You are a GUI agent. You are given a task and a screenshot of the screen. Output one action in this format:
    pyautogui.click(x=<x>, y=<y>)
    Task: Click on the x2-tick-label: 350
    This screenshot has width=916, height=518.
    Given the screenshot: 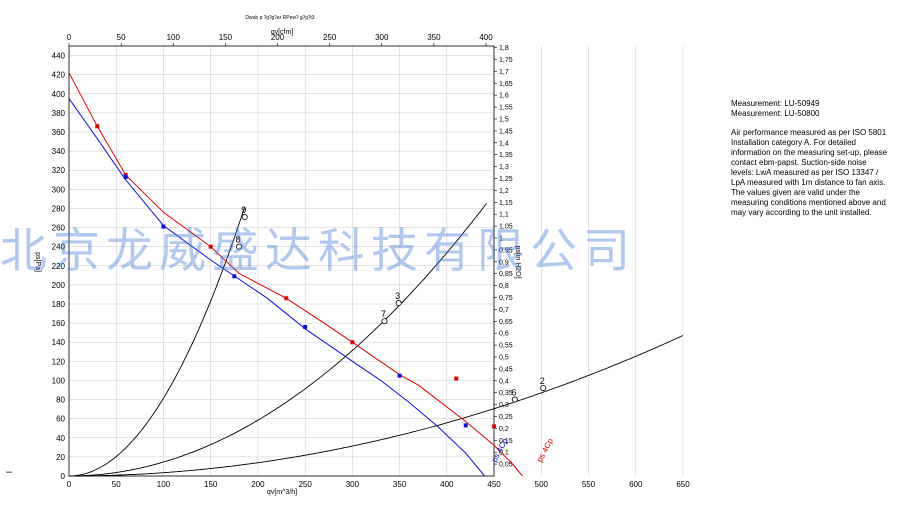 What is the action you would take?
    pyautogui.click(x=434, y=37)
    